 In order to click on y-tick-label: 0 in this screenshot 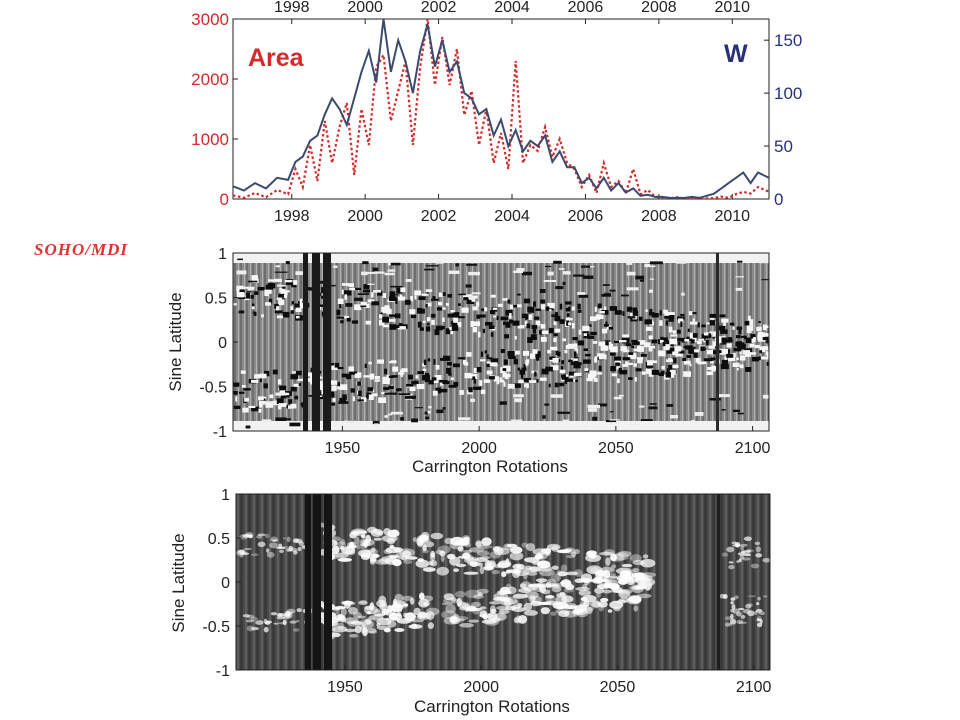, I will do `click(225, 583)`.